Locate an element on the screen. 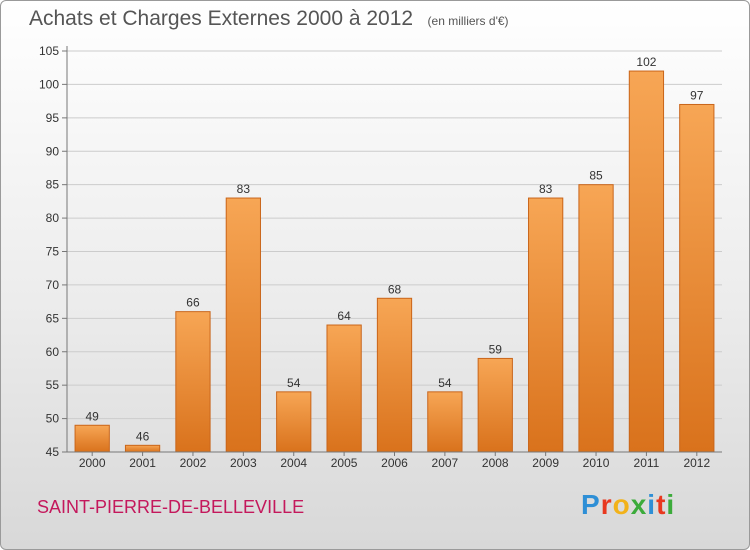 The width and height of the screenshot is (750, 550). bar-2010 is located at coordinates (596, 318).